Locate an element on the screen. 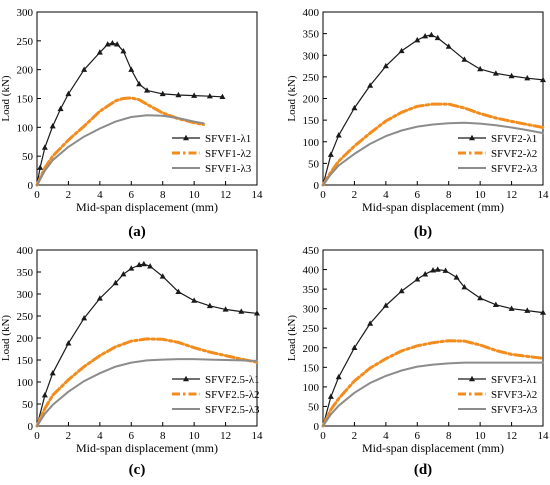 The width and height of the screenshot is (550, 485). legend-label-2: SFVF2.5-λ2 is located at coordinates (232, 395).